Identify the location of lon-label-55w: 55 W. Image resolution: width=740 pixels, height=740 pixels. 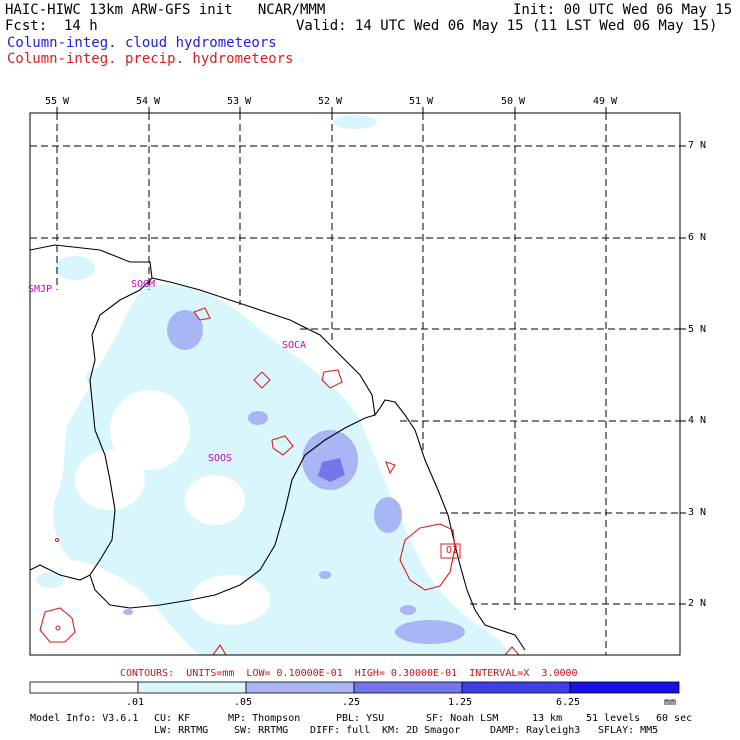
(57, 101).